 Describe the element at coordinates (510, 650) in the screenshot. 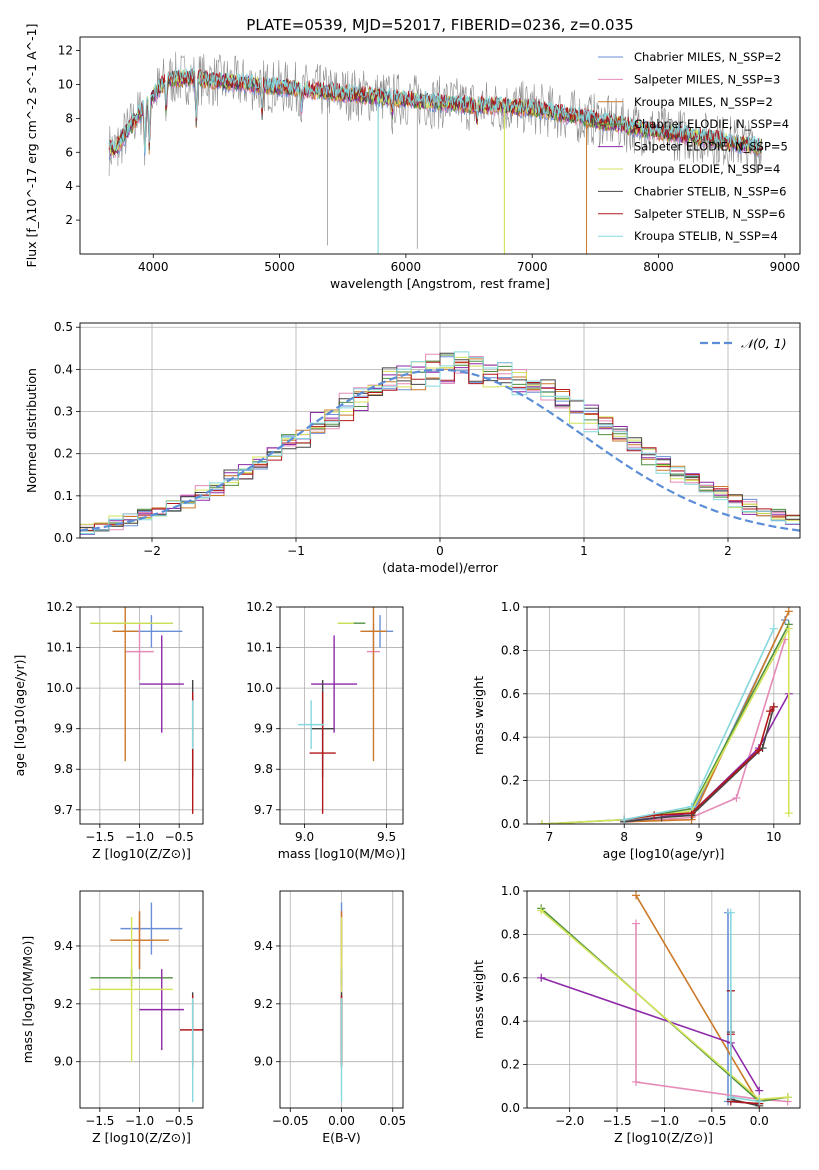

I see `y-tick-label: 0.8` at that location.